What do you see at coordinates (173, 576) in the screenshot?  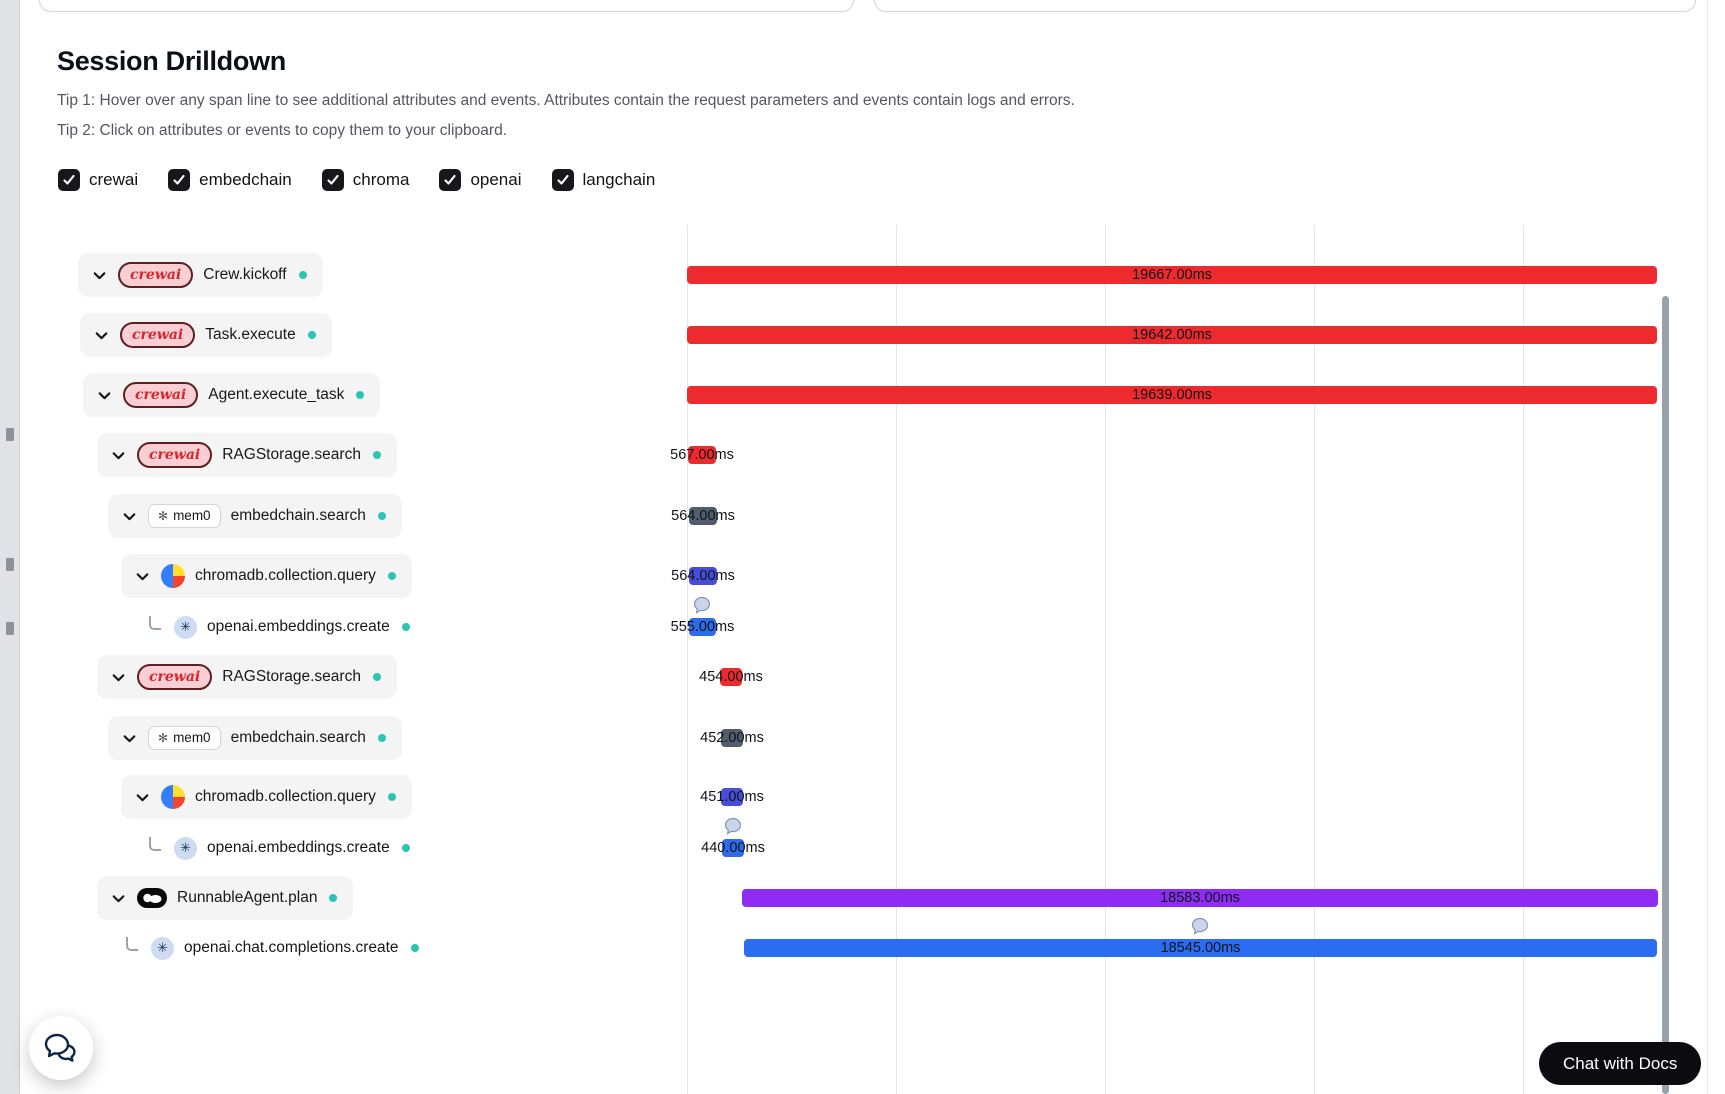 I see `chroma-logo-icon` at bounding box center [173, 576].